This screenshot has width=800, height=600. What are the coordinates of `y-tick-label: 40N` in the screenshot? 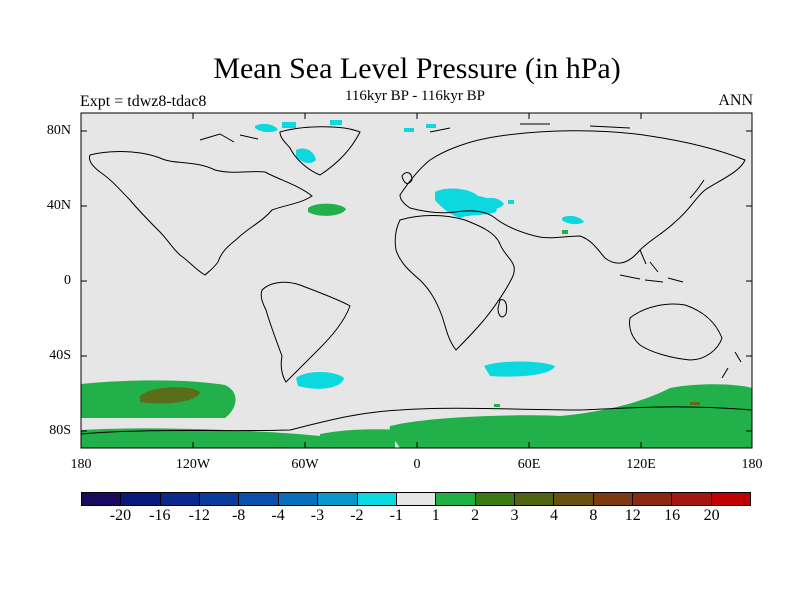 It's located at (58, 205).